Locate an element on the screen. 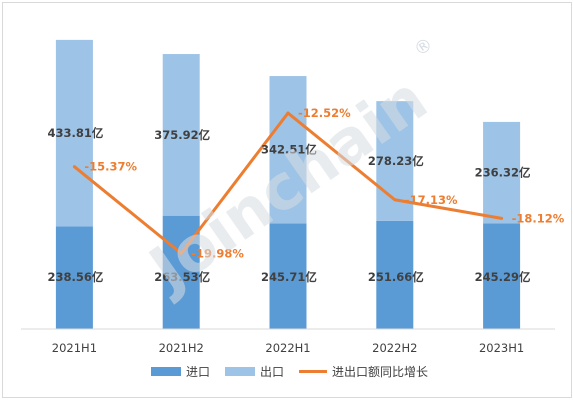 The height and width of the screenshot is (400, 573). legend-label-export: 出口 is located at coordinates (272, 372).